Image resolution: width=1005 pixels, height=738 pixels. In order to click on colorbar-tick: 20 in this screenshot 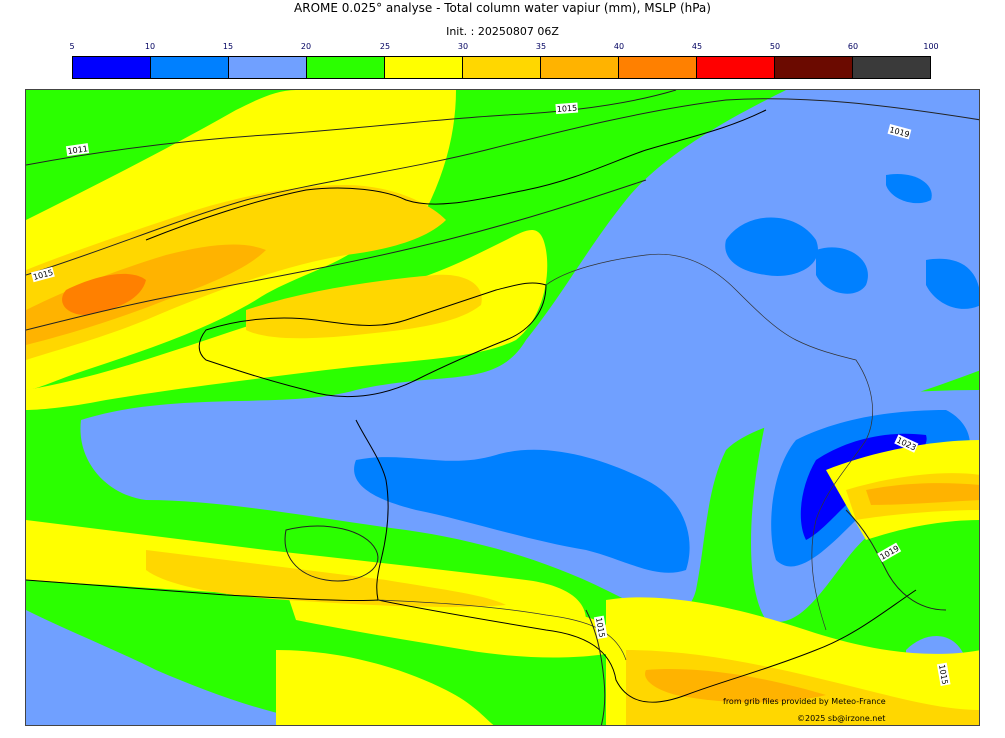, I will do `click(306, 46)`.